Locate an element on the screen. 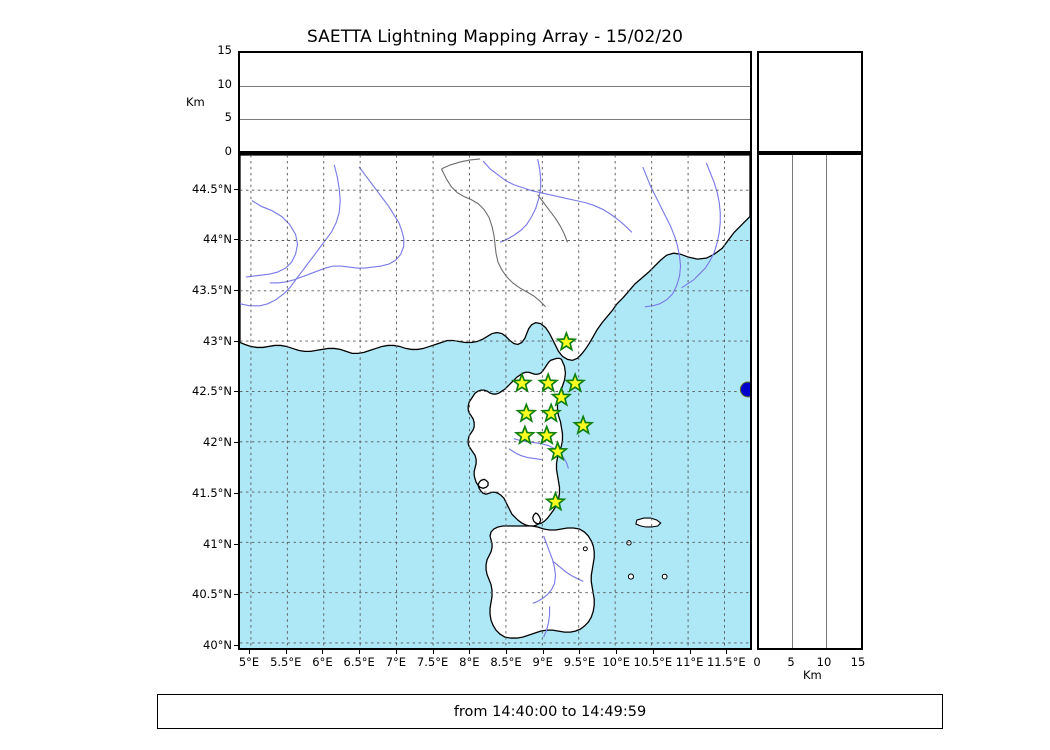  tick-top-5: 5 is located at coordinates (228, 117).